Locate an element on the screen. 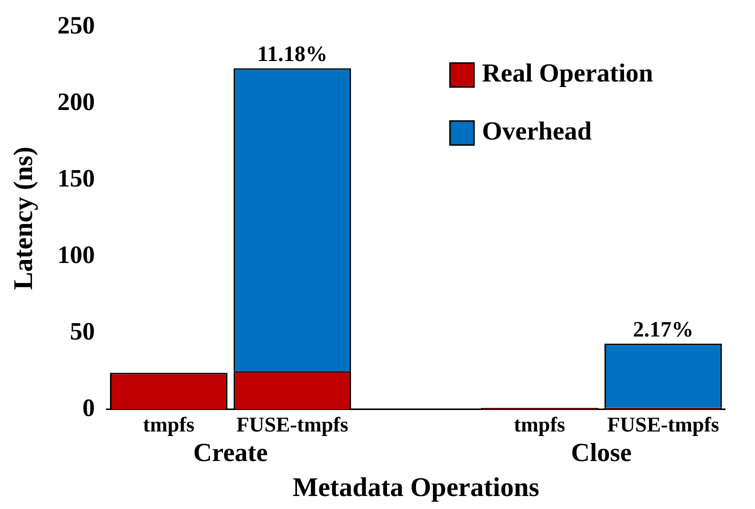 The height and width of the screenshot is (509, 755). y-tick-label: 150 is located at coordinates (76, 178).